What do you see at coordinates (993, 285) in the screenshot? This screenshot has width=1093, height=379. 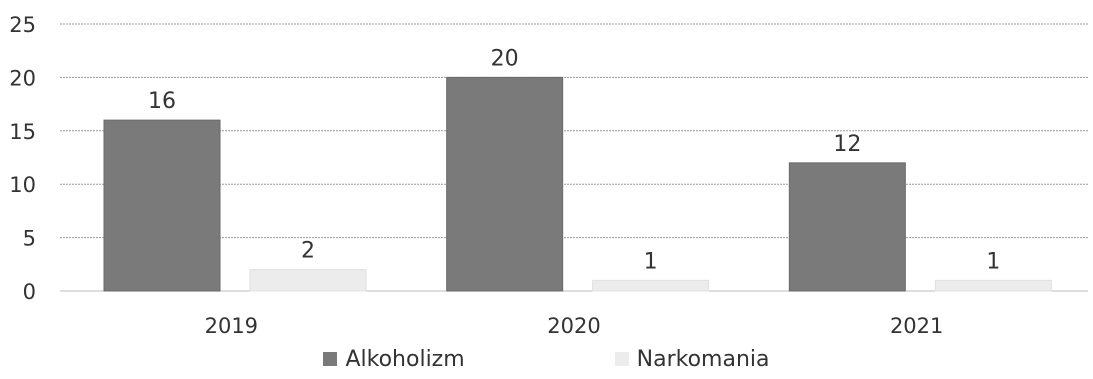 I see `bar-narkomania-2021` at bounding box center [993, 285].